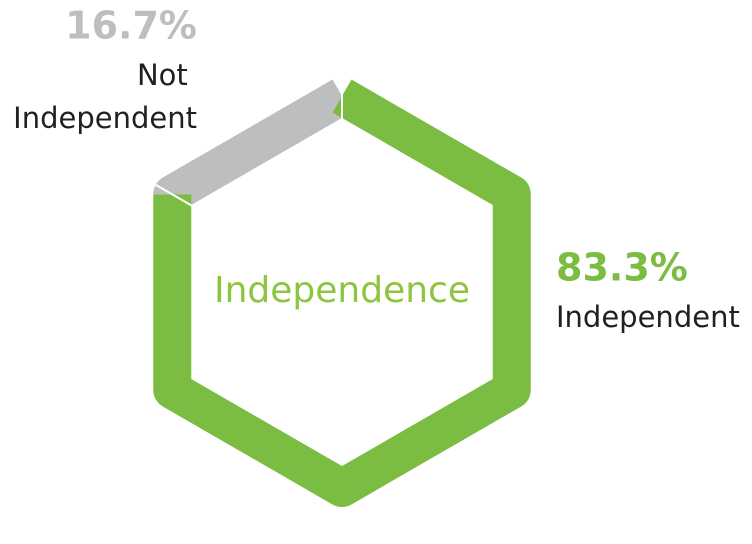  What do you see at coordinates (105, 96) in the screenshot?
I see `category-label: Not Independent` at bounding box center [105, 96].